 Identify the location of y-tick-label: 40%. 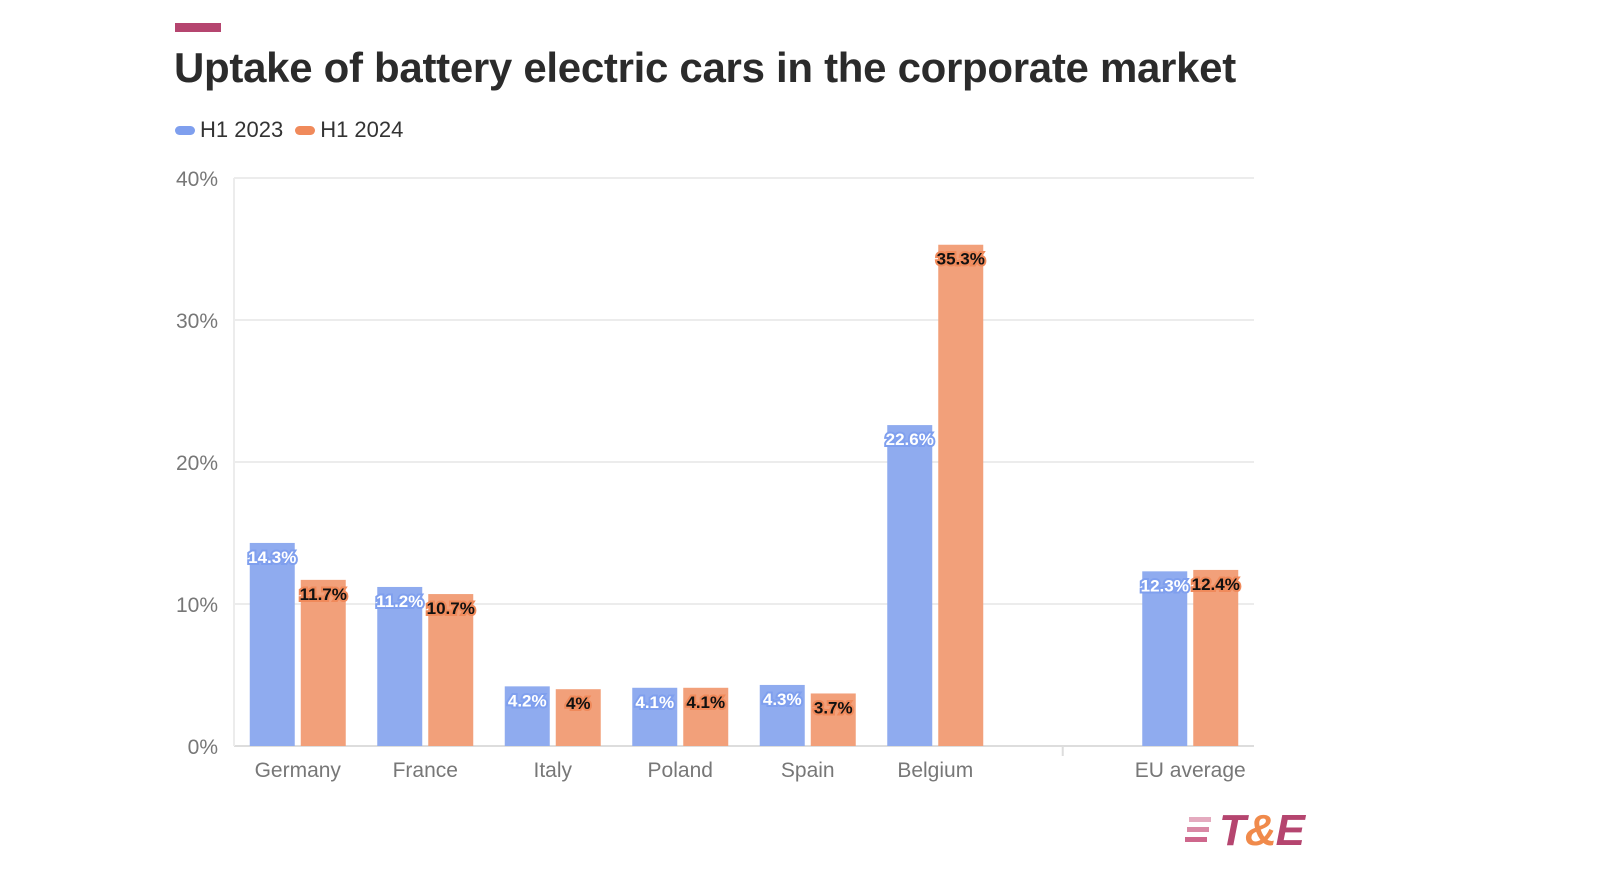
(197, 179).